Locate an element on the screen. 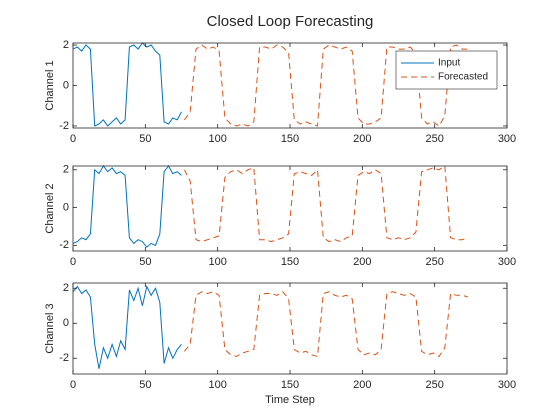  legend-box is located at coordinates (446, 70).